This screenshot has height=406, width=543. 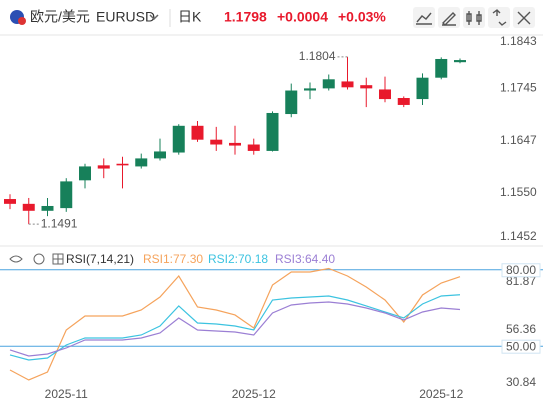 I want to click on y-tick-label: 81.87, so click(x=521, y=281).